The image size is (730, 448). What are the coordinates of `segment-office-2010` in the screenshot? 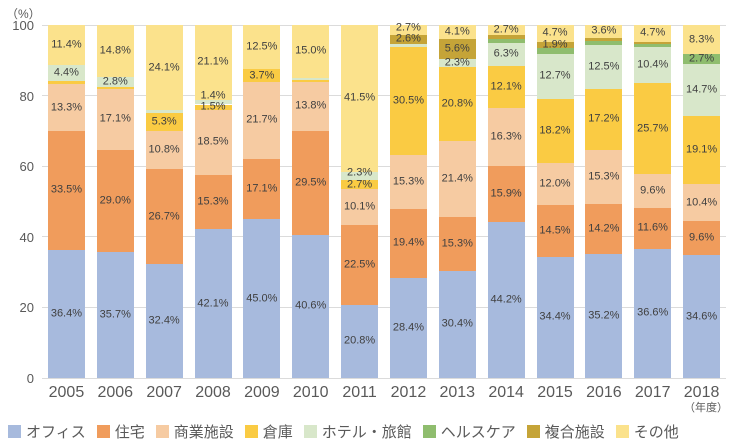 It's located at (311, 306).